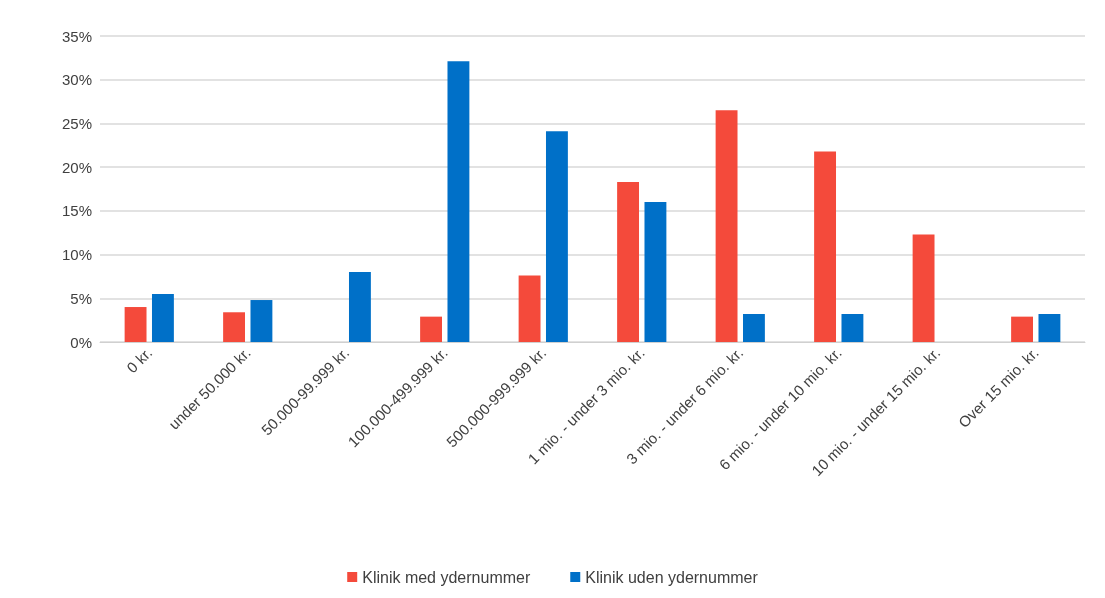 Image resolution: width=1105 pixels, height=598 pixels. Describe the element at coordinates (76, 167) in the screenshot. I see `y-tick-label: 20%` at that location.